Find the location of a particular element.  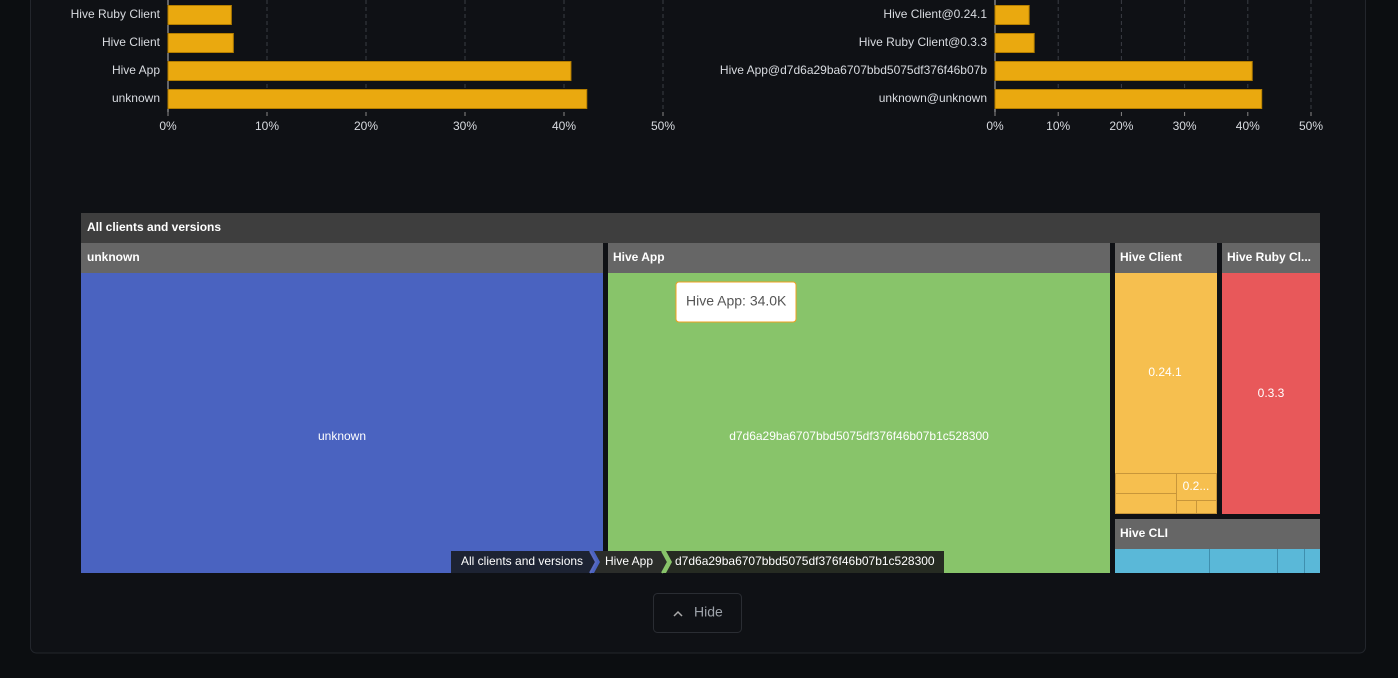

cell-dividers is located at coordinates (1257, 561).